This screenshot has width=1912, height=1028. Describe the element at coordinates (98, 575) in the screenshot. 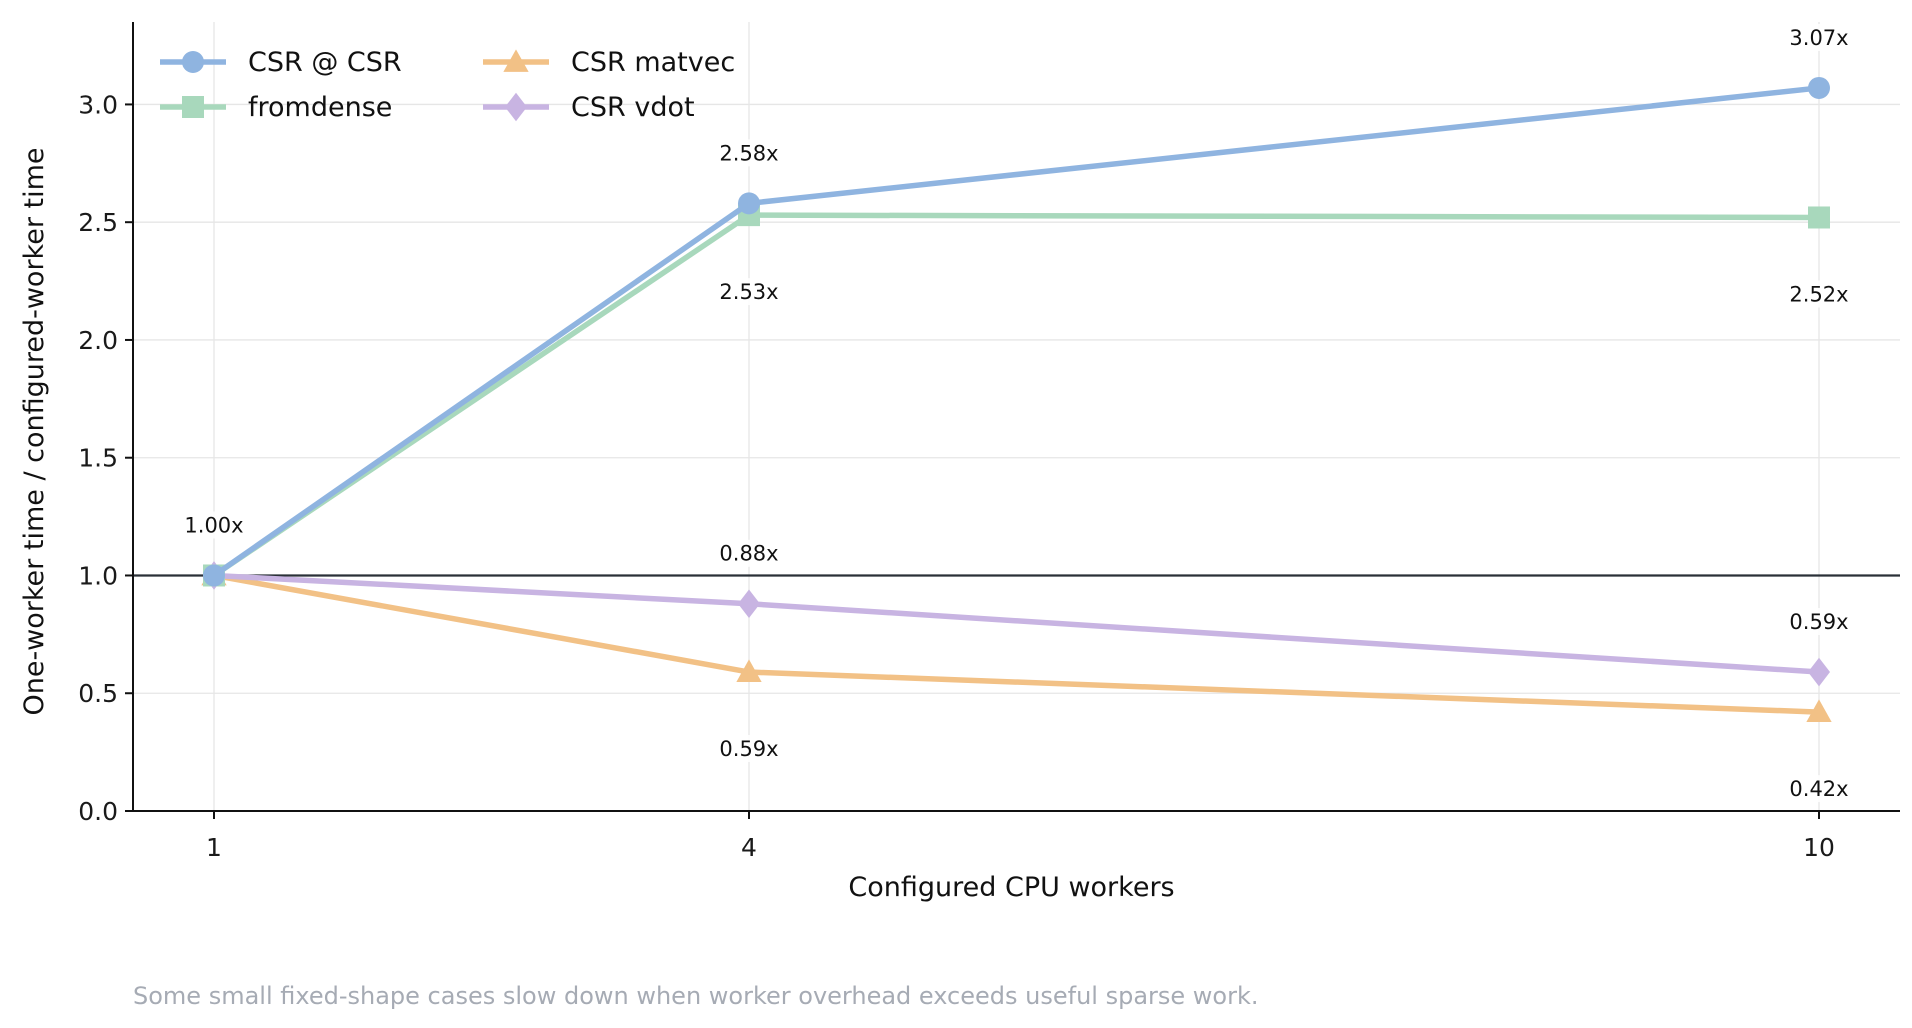

I see `y-tick-label: 1.0` at that location.